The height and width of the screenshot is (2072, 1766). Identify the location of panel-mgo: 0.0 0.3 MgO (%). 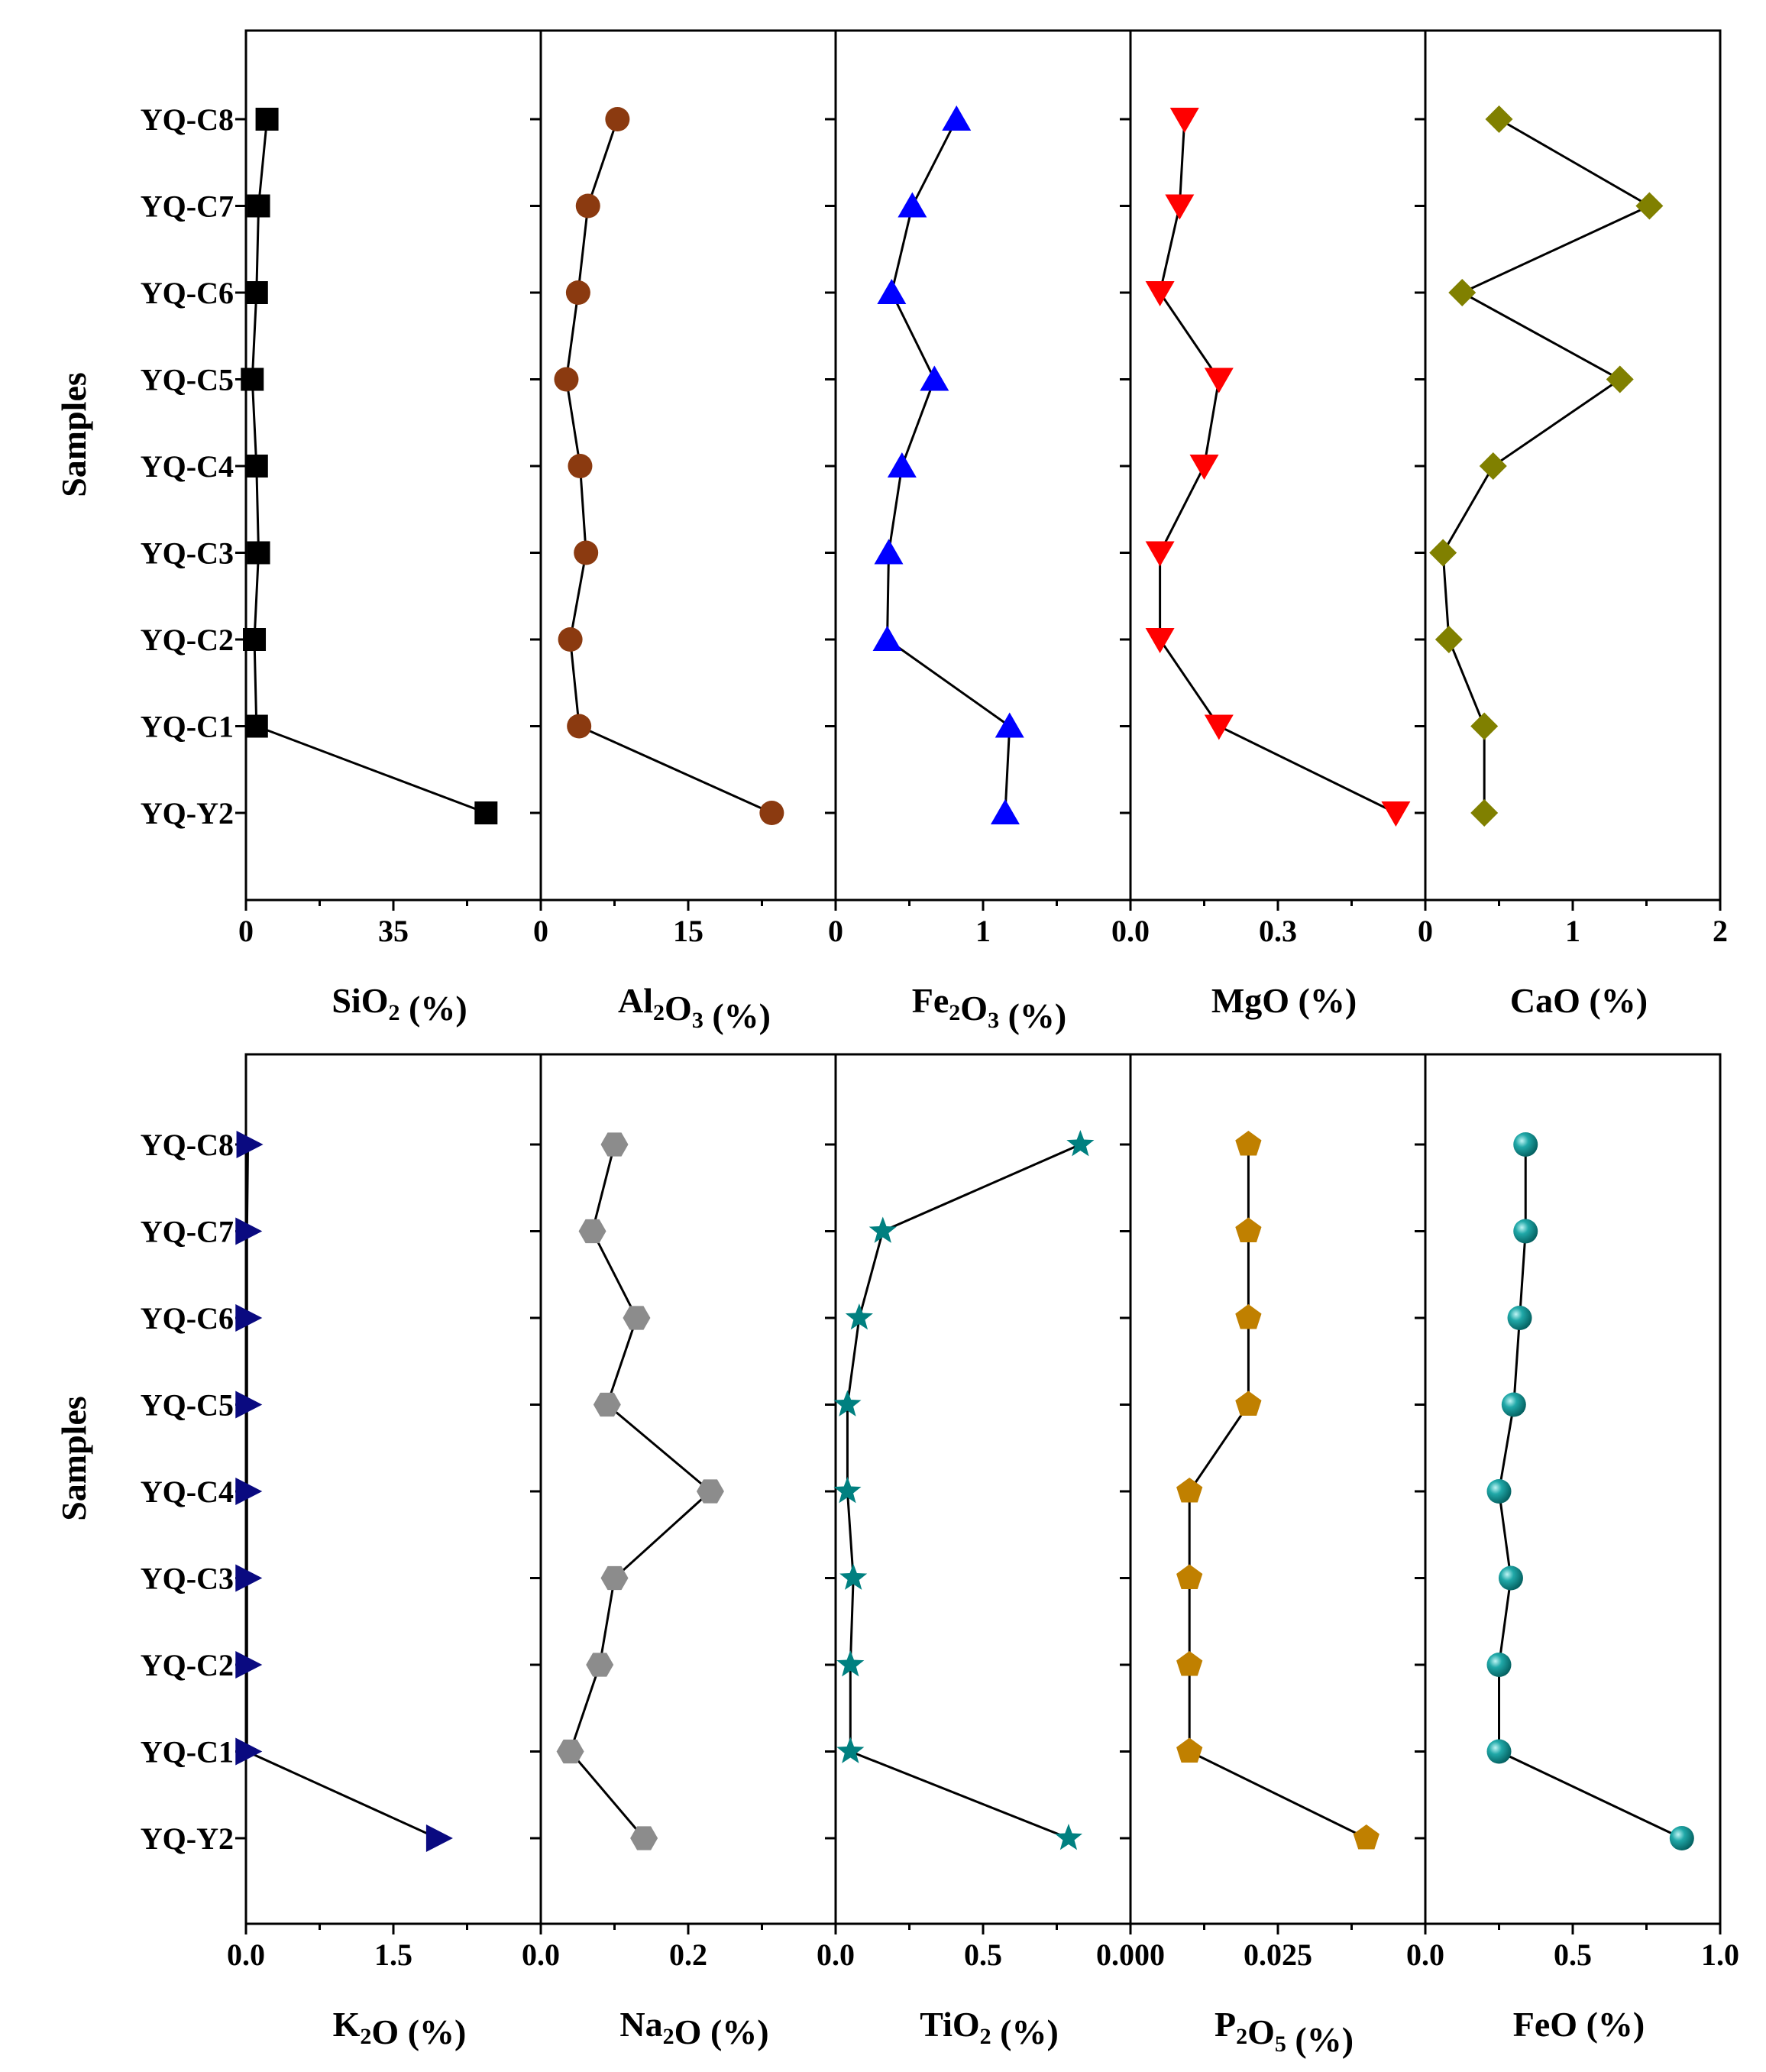
(1261, 525).